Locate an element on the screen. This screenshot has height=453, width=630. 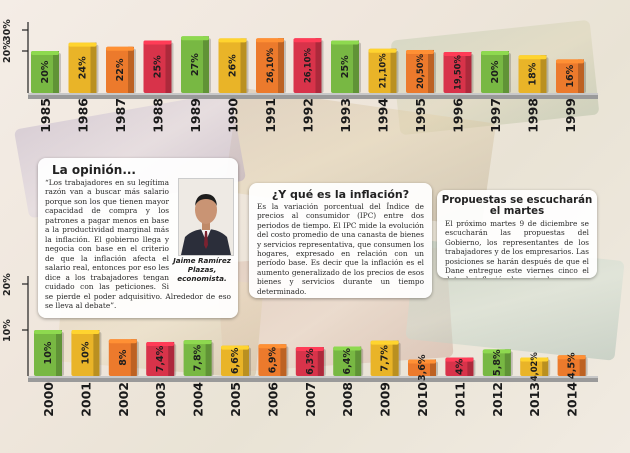
year-label: 1992 is located at coordinates (308, 115).